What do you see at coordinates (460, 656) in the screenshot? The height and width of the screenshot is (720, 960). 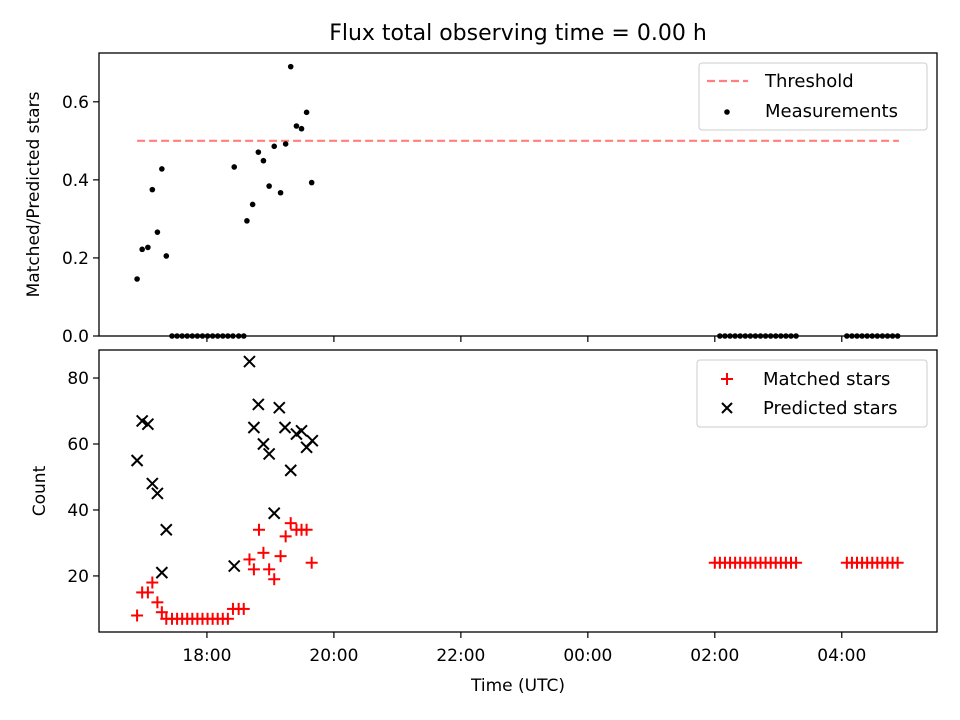 I see `x-tick-label: 22:00` at bounding box center [460, 656].